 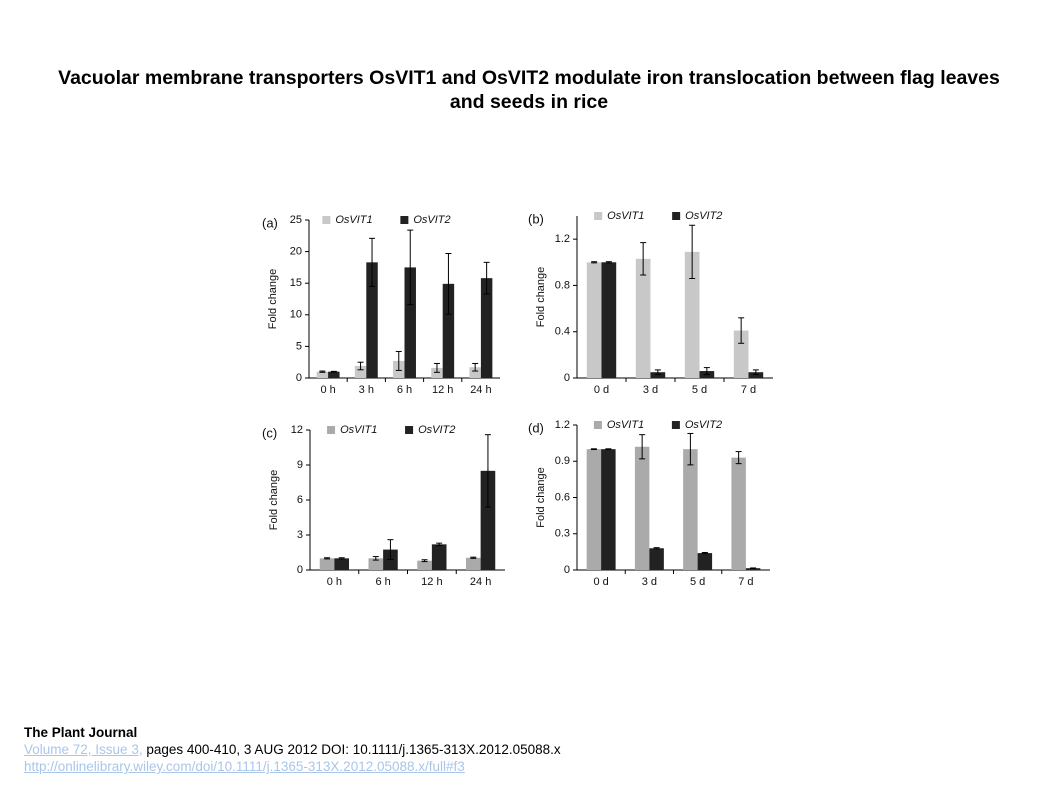 What do you see at coordinates (562, 332) in the screenshot?
I see `y-tick-label: 0.4` at bounding box center [562, 332].